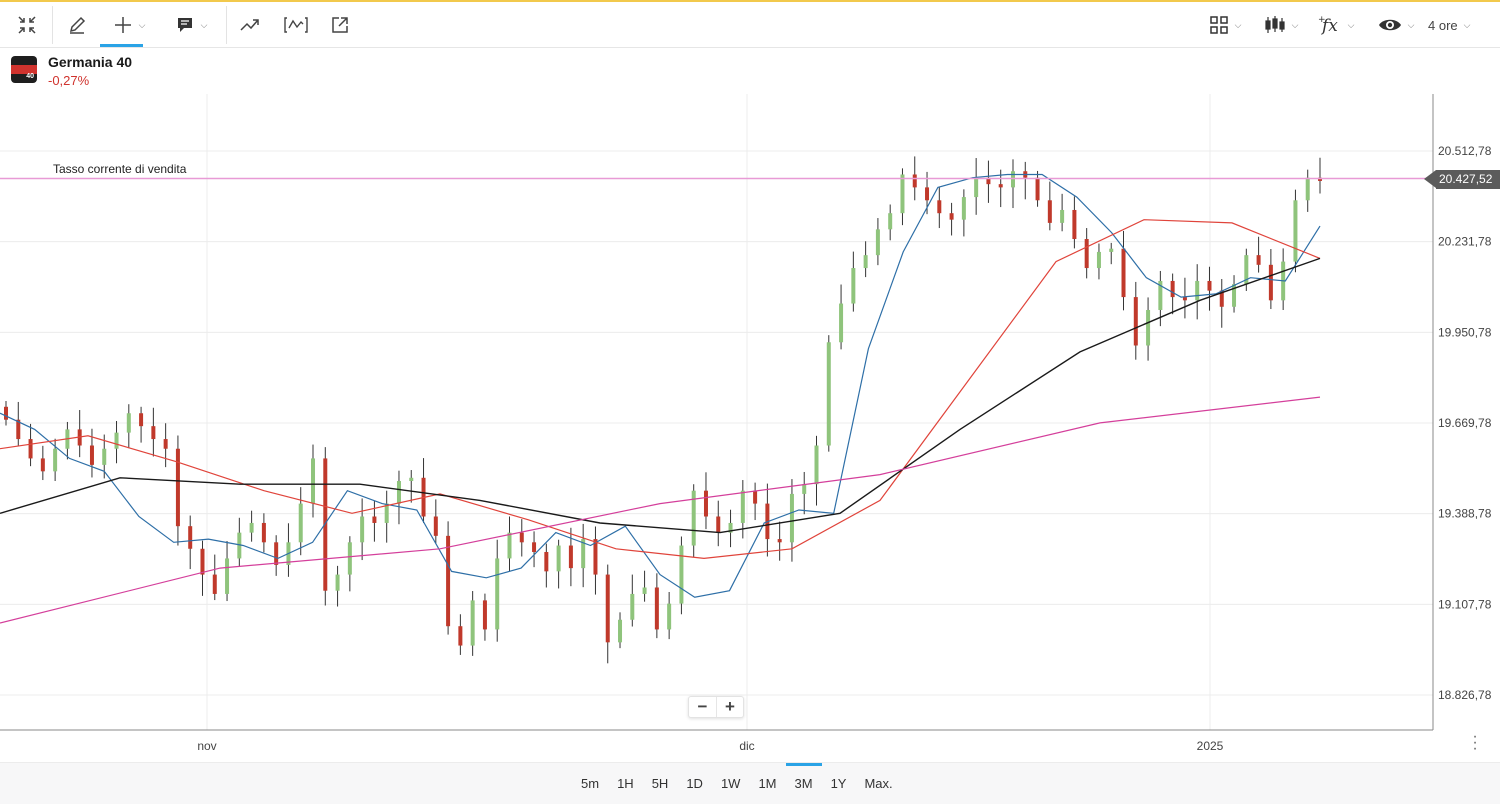 Image resolution: width=1500 pixels, height=804 pixels. Describe the element at coordinates (1465, 332) in the screenshot. I see `y-tick-label: 19.950,78` at that location.